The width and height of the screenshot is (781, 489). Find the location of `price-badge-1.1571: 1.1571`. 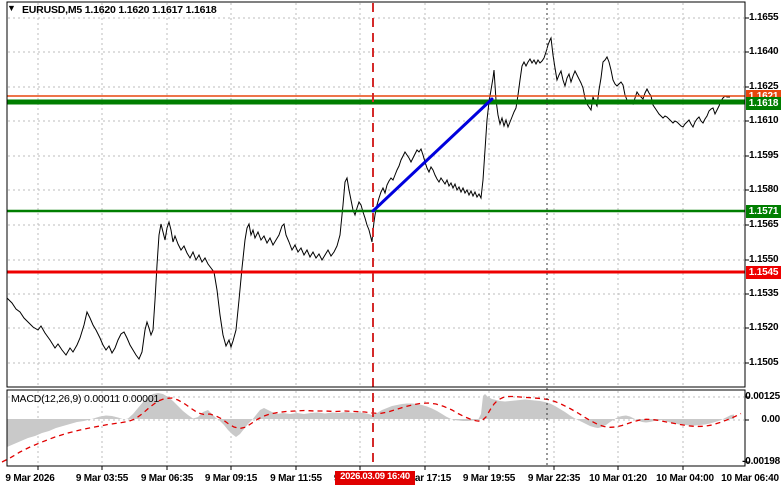

price-badge-1.1571: 1.1571 is located at coordinates (763, 211).